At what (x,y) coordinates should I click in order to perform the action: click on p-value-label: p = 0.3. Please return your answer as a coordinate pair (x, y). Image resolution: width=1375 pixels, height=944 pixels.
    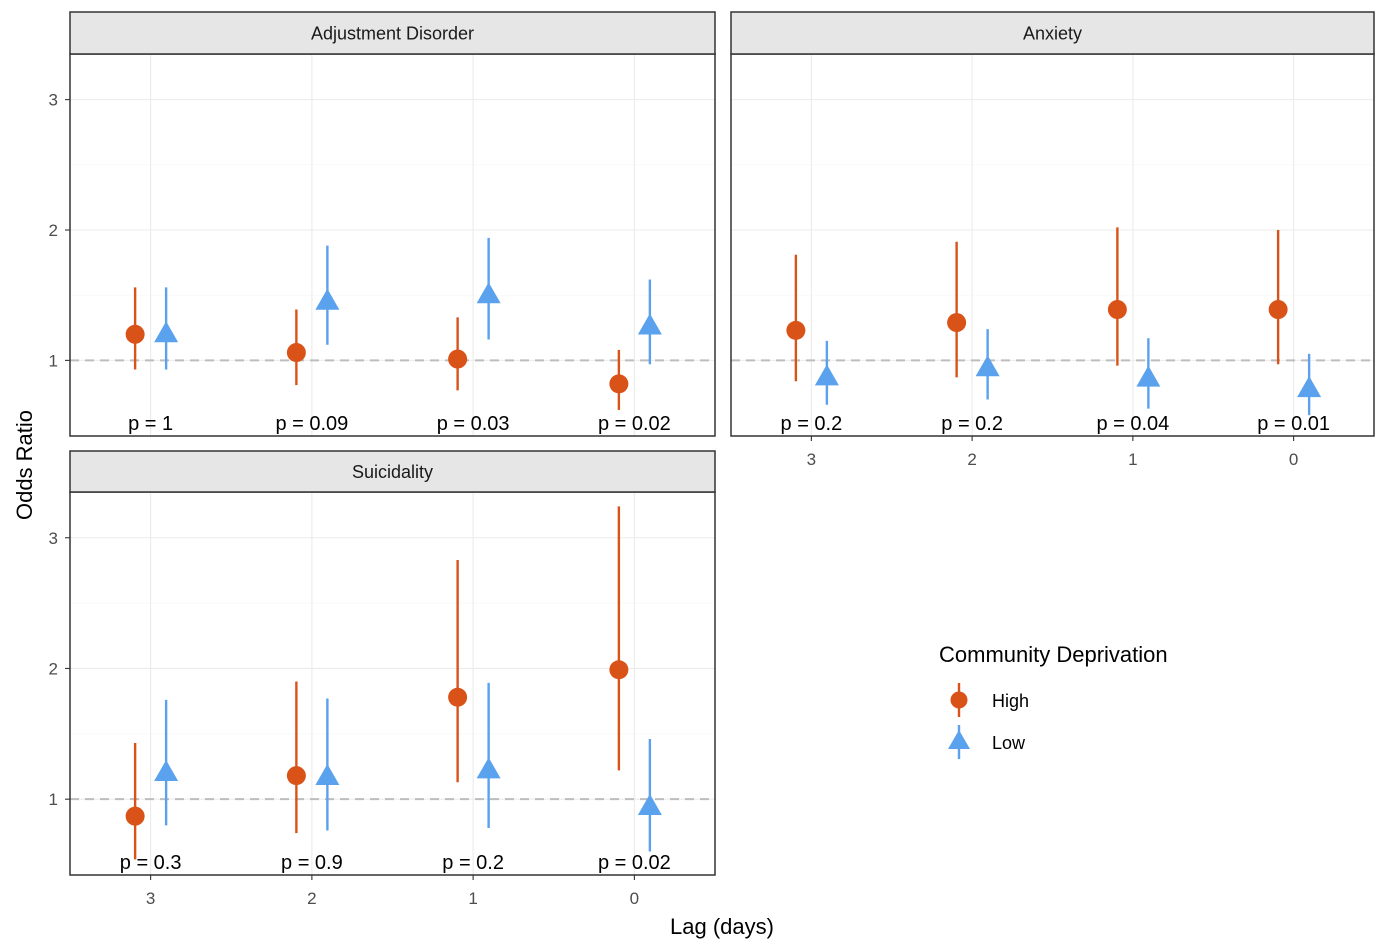
    Looking at the image, I should click on (151, 863).